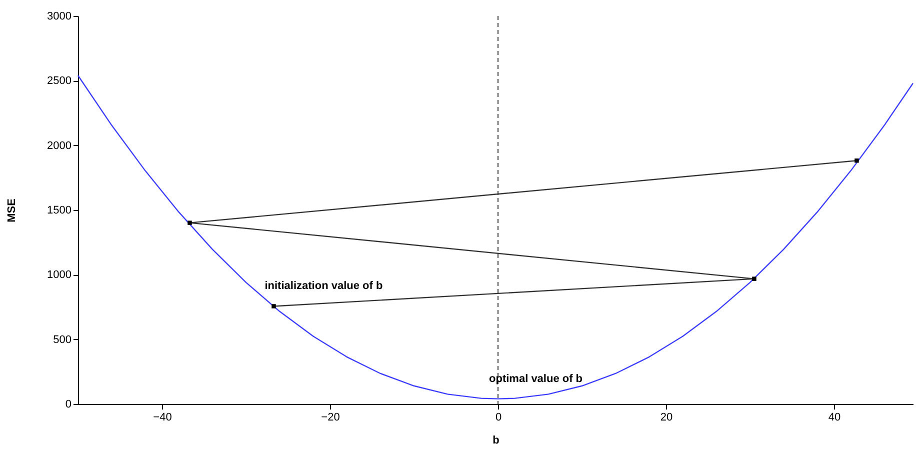 This screenshot has height=450, width=916. Describe the element at coordinates (496, 440) in the screenshot. I see `x-axis-title: b` at that location.